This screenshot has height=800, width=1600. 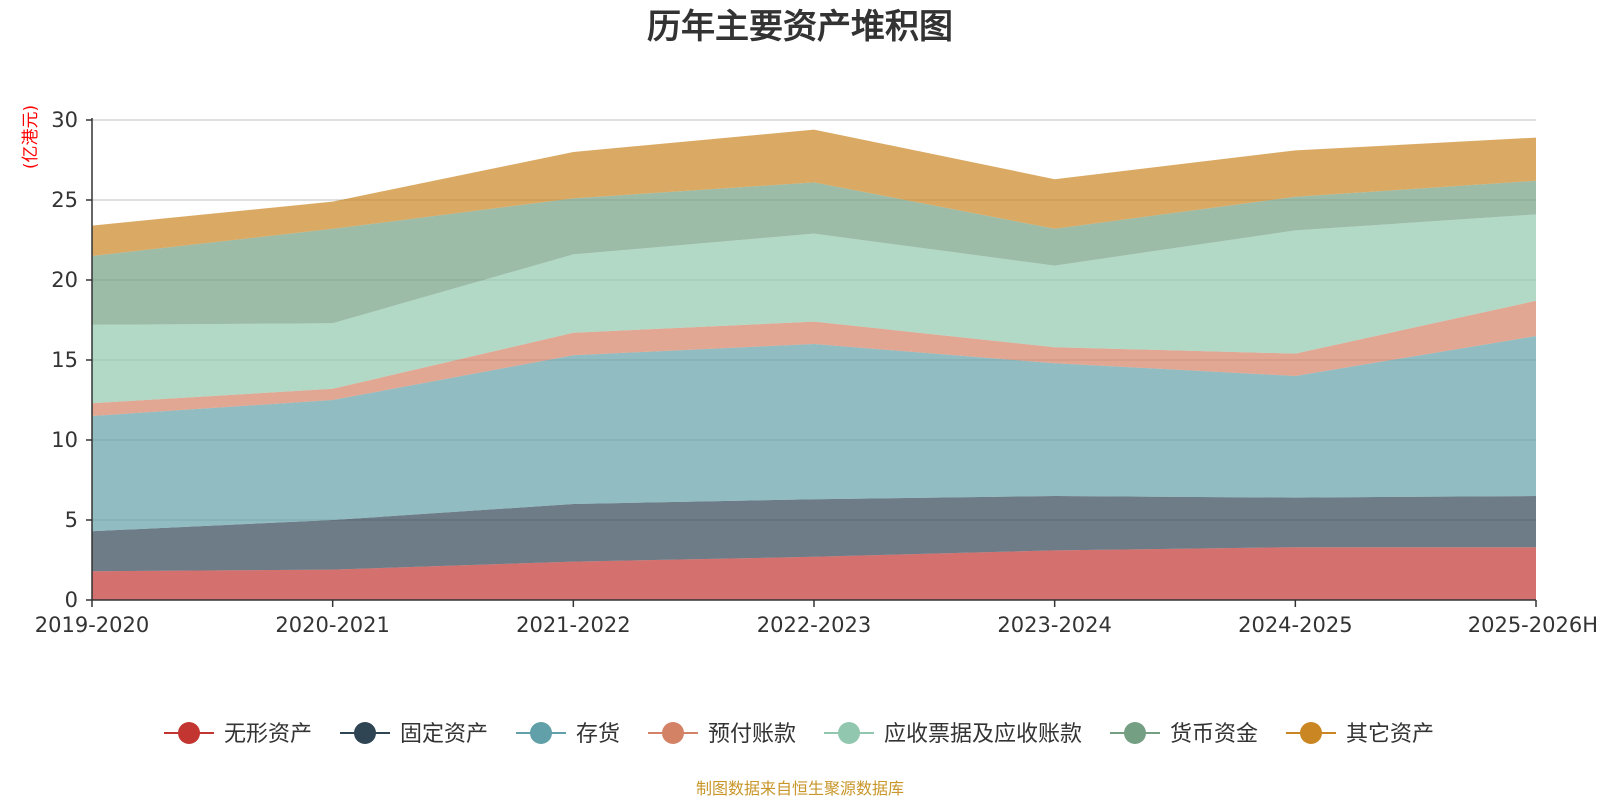 What do you see at coordinates (598, 734) in the screenshot?
I see `legend-label: 存货` at bounding box center [598, 734].